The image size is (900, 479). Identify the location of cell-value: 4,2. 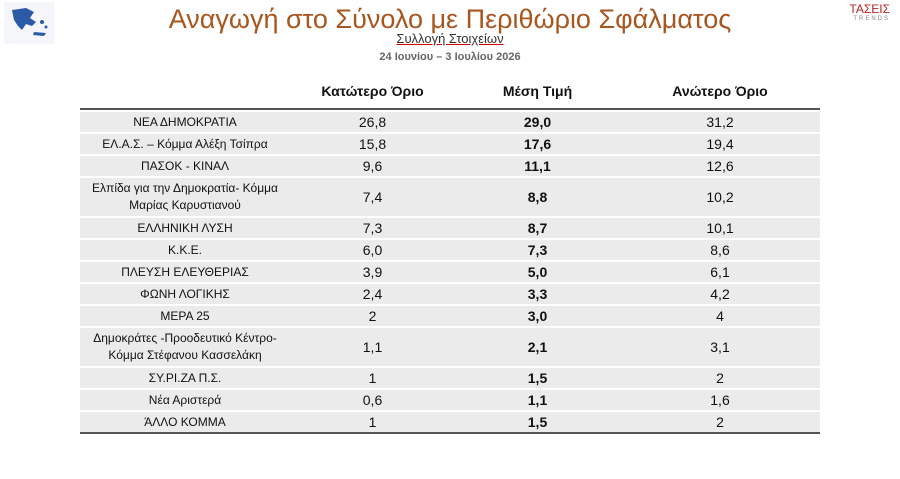
(720, 294).